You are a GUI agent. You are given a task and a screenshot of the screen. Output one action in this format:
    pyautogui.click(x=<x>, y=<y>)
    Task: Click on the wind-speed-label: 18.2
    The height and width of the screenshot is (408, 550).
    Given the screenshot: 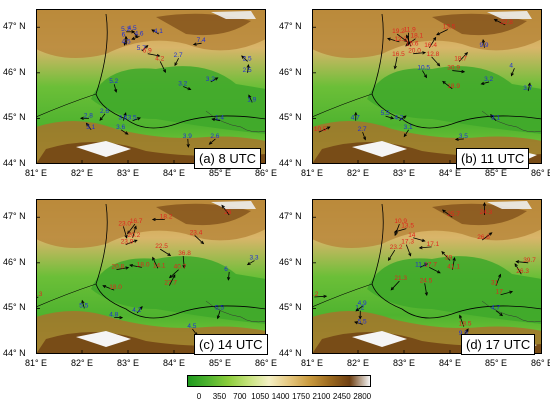 What is the action you would take?
    pyautogui.click(x=166, y=217)
    